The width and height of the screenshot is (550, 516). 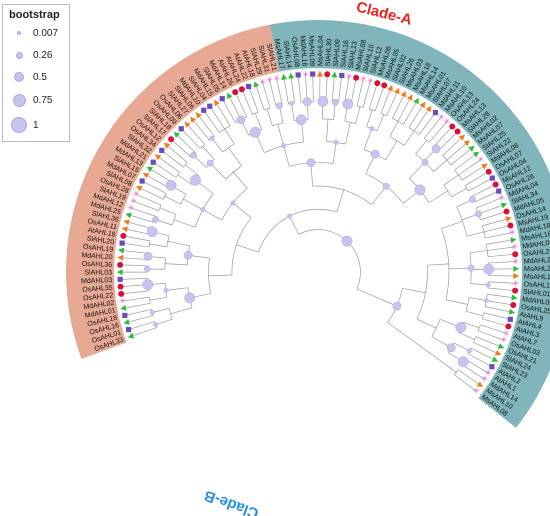 What do you see at coordinates (30, 100) in the screenshot?
I see `legend-entry: 0.75` at bounding box center [30, 100].